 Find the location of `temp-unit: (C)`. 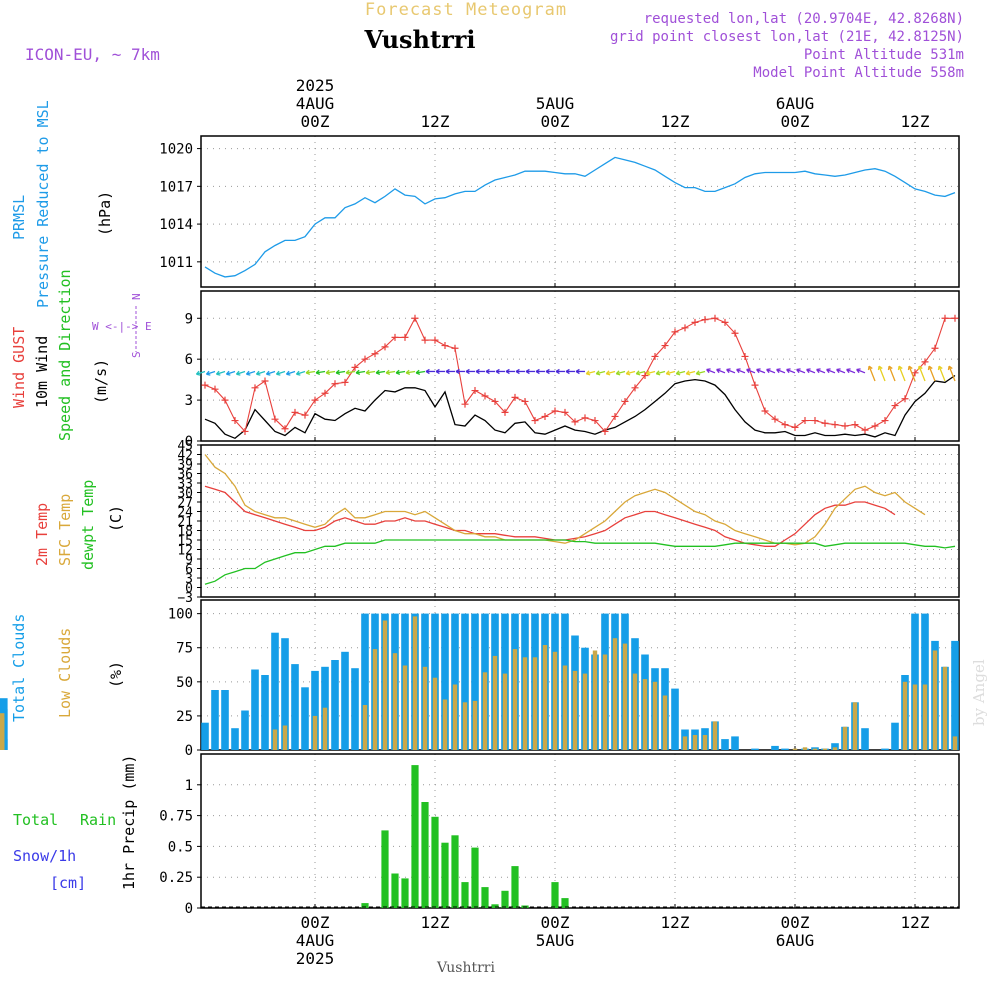

temp-unit: (C) is located at coordinates (116, 518).